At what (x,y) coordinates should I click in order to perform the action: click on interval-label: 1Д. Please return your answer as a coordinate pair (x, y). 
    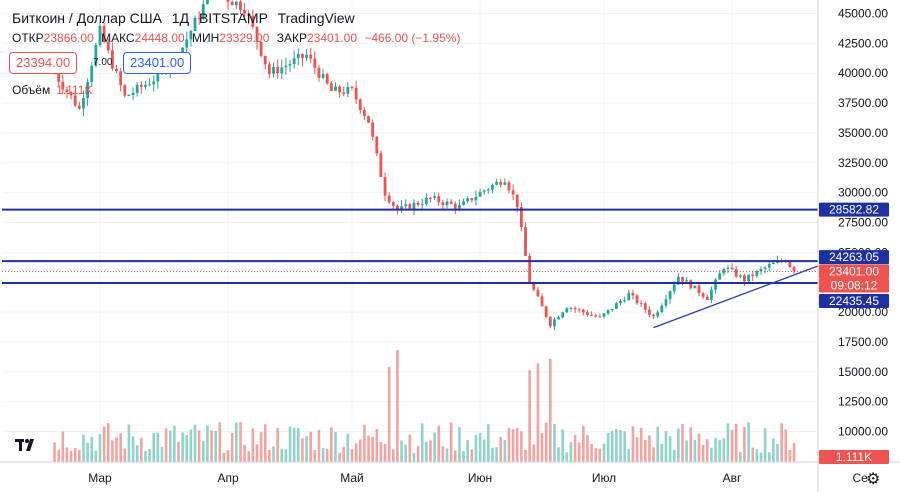
    Looking at the image, I should click on (180, 18).